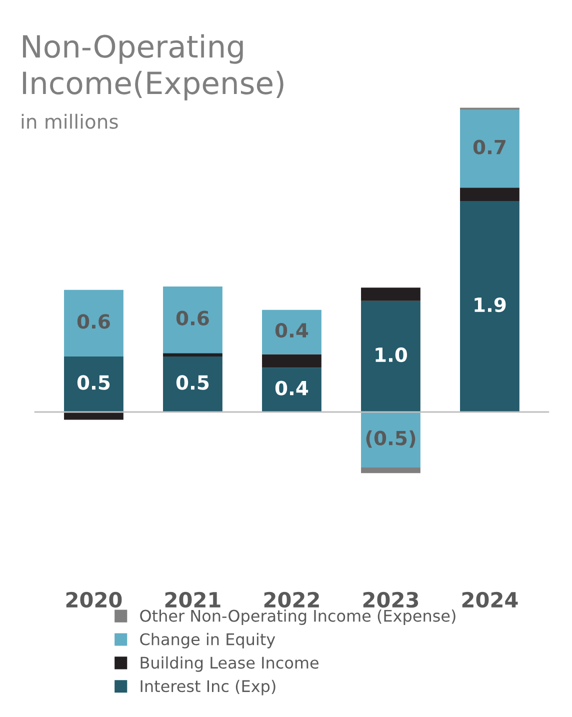 The height and width of the screenshot is (717, 572). What do you see at coordinates (298, 617) in the screenshot?
I see `legend-label: Other Non-Operating Income (Expense)` at bounding box center [298, 617].